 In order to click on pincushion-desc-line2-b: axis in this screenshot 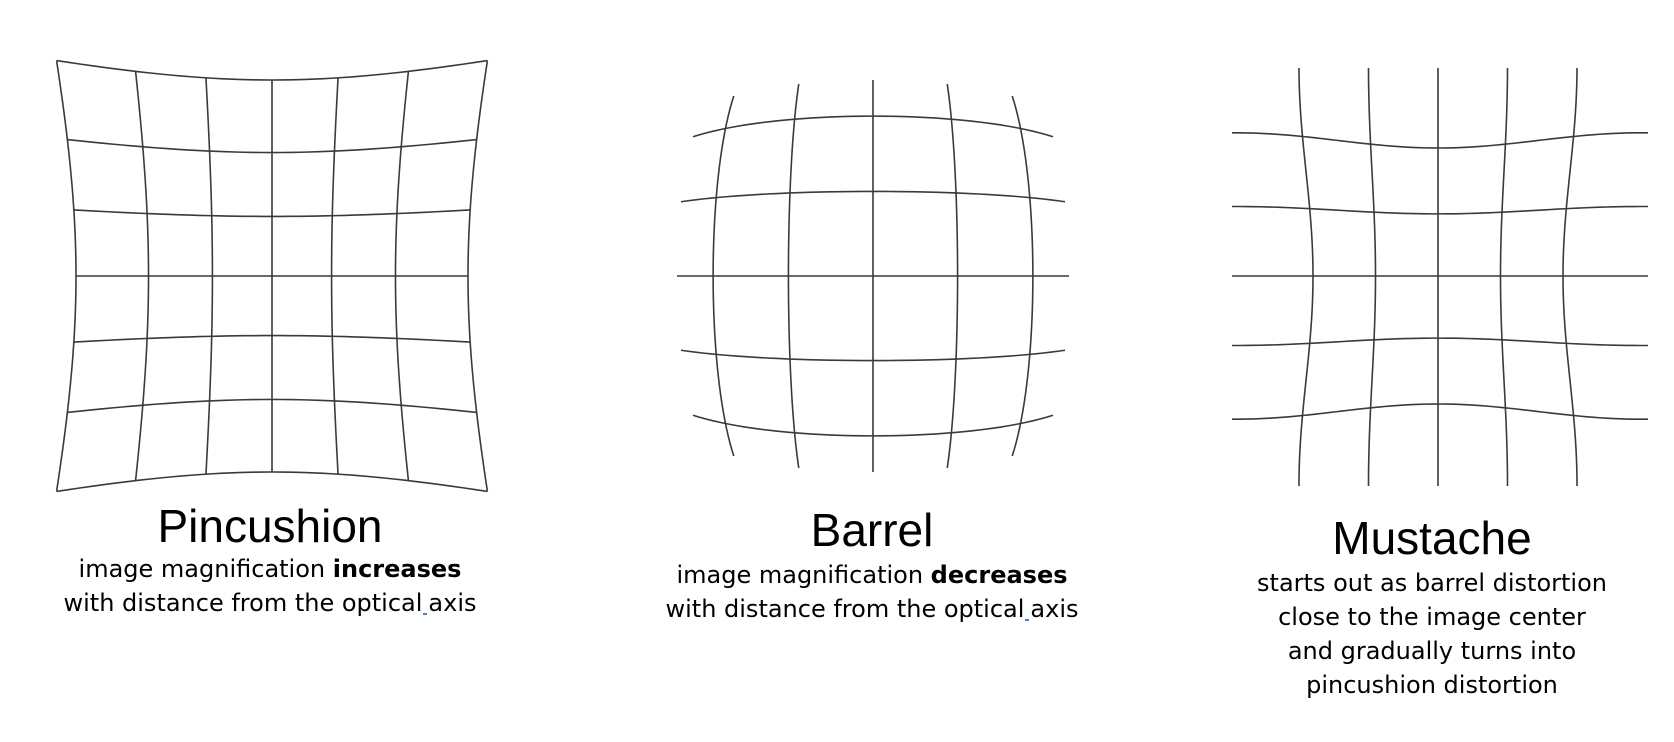, I will do `click(452, 603)`.